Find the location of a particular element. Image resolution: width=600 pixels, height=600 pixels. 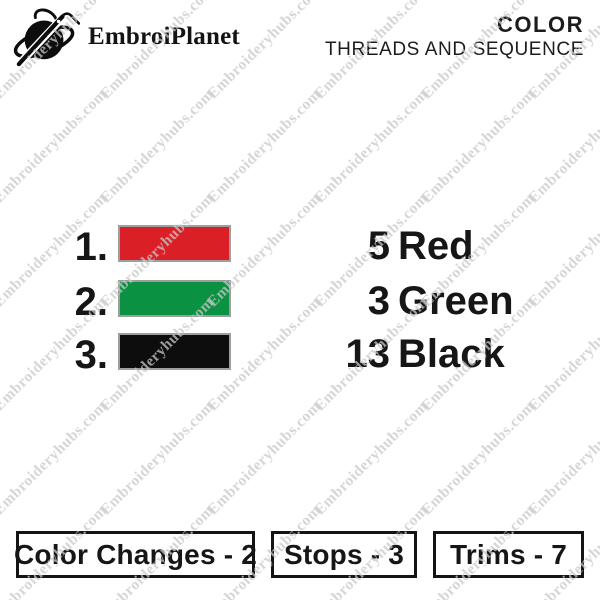

thread-row-3-index: 3. is located at coordinates (91, 355).